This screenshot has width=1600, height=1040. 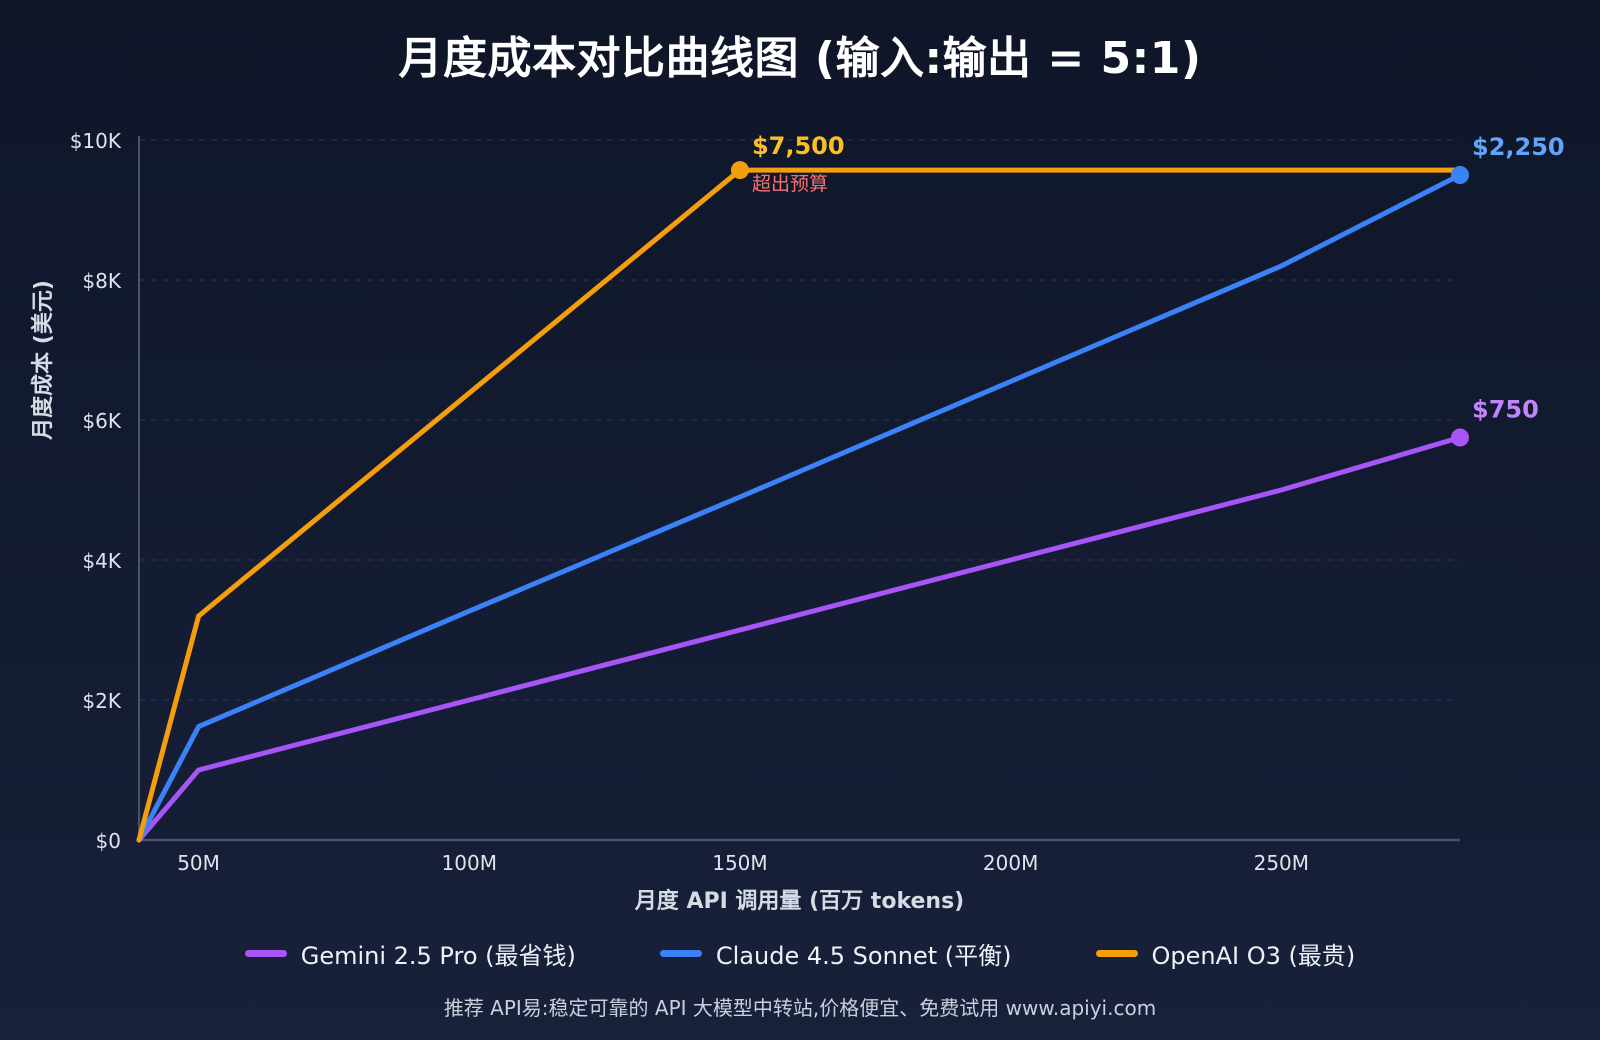 I want to click on peak-note: 超出预算, so click(x=790, y=184).